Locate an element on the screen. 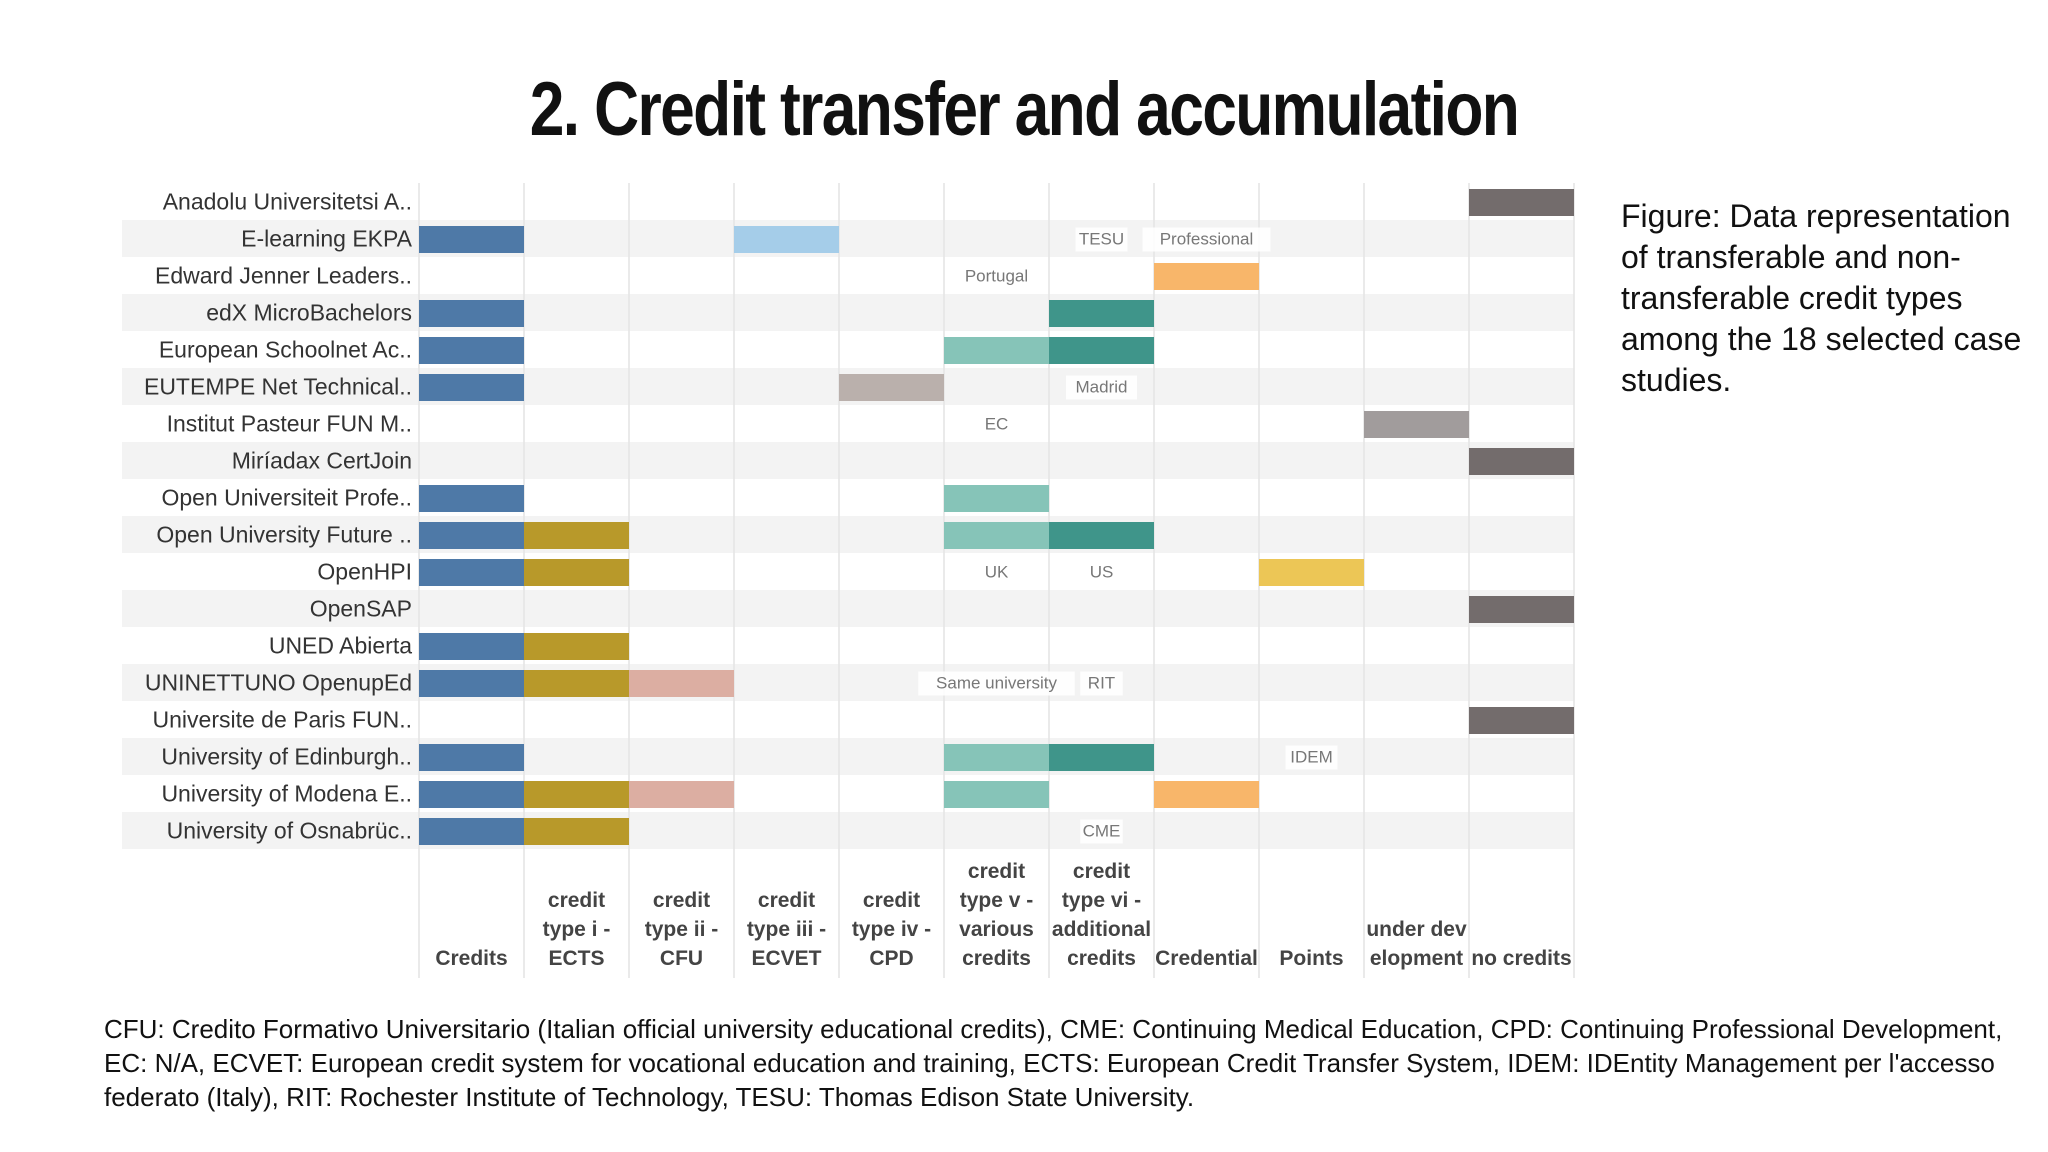  row-label: Anadolu Universitetsi A.. is located at coordinates (287, 202).